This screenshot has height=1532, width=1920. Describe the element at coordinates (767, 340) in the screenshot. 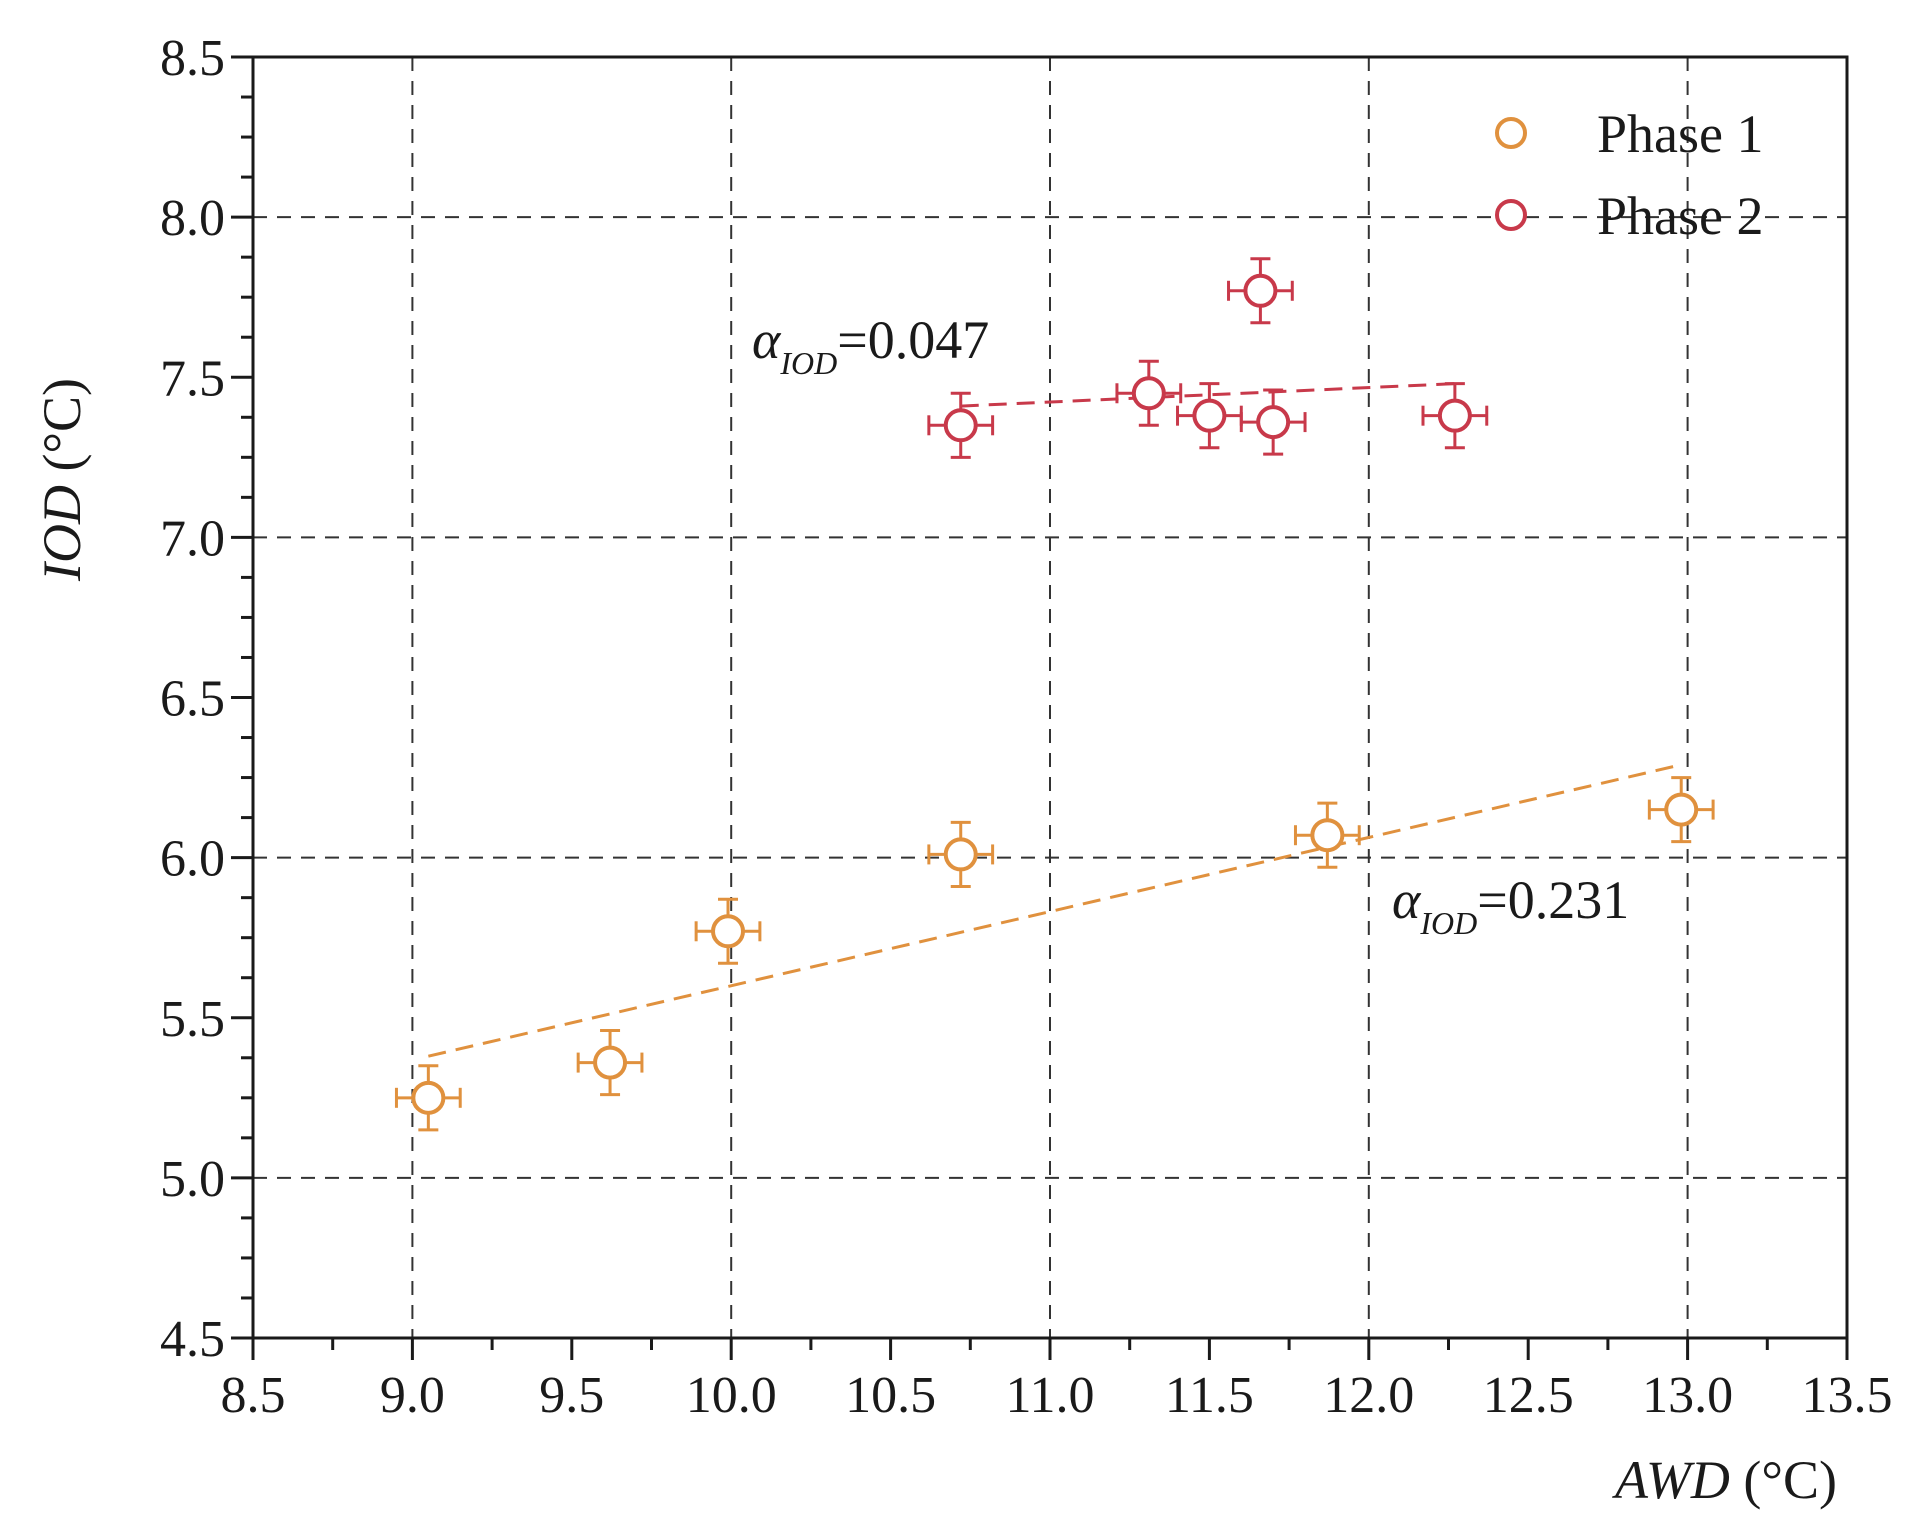

I see `phase-2-slope-symbol: α` at that location.